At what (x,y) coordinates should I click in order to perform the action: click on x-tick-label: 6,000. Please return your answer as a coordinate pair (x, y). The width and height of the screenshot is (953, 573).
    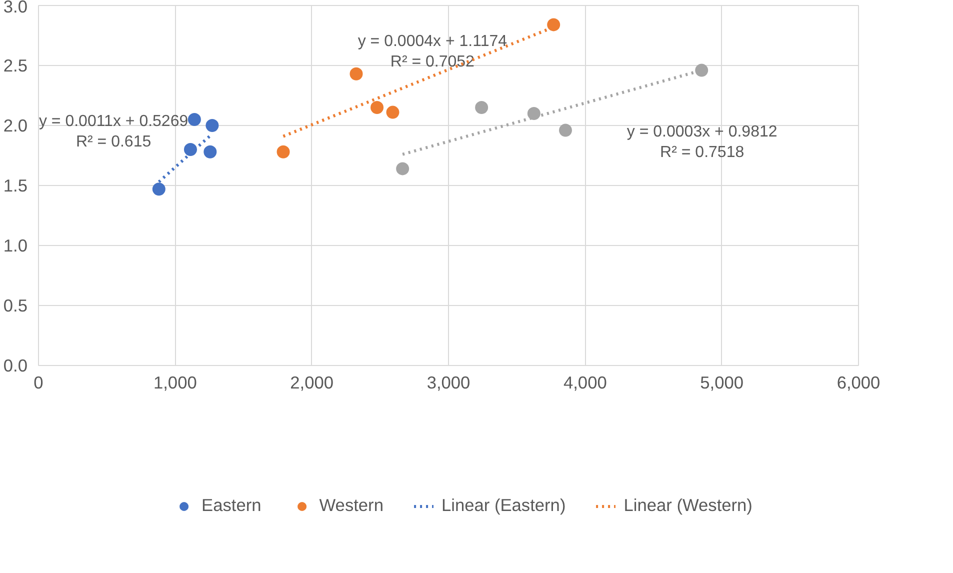
    Looking at the image, I should click on (858, 382).